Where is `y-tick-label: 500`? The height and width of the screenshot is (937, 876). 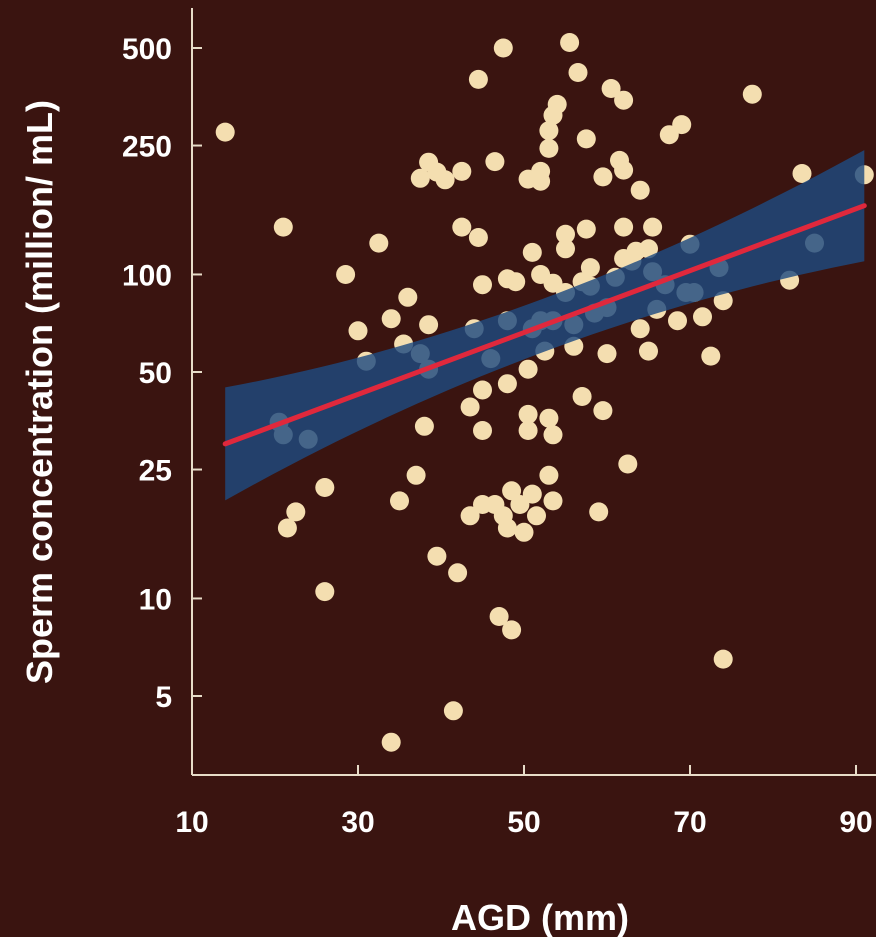
y-tick-label: 500 is located at coordinates (147, 49).